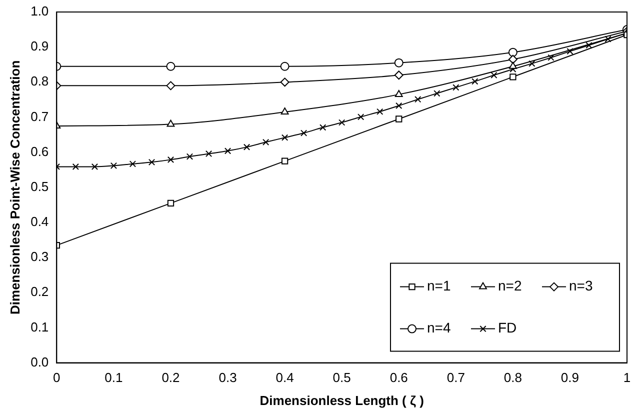 This screenshot has width=639, height=417. Describe the element at coordinates (399, 378) in the screenshot. I see `x-tick-label: 0.6` at that location.